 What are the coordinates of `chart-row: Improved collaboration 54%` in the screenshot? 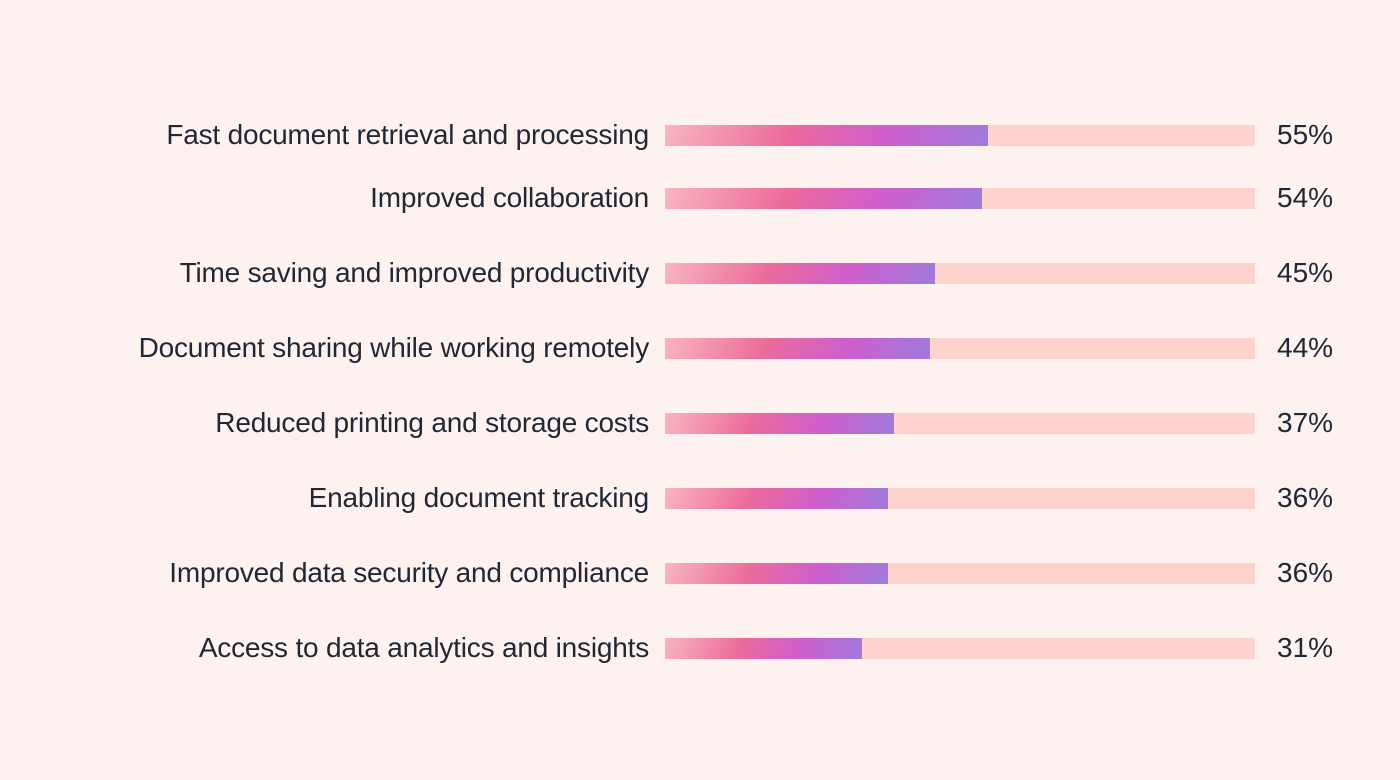 It's located at (728, 197).